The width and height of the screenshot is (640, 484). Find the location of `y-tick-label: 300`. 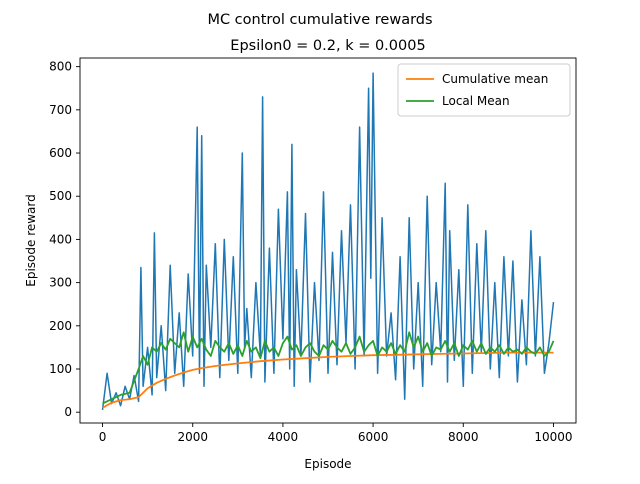

y-tick-label: 300 is located at coordinates (60, 283).